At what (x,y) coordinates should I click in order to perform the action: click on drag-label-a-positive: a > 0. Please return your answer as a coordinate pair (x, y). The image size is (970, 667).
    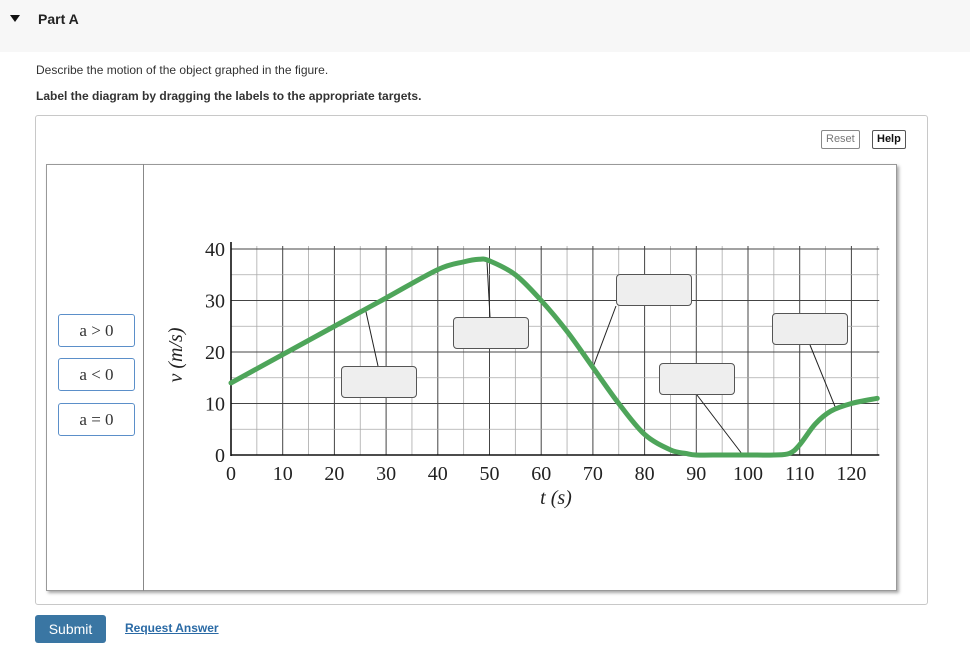
    Looking at the image, I should click on (96, 330).